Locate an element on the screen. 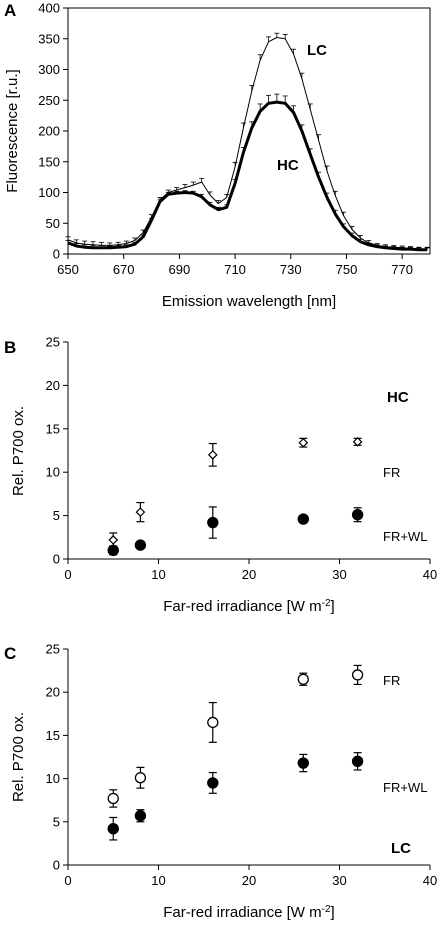  panel-c-y-tick-label: 20 is located at coordinates (53, 692).